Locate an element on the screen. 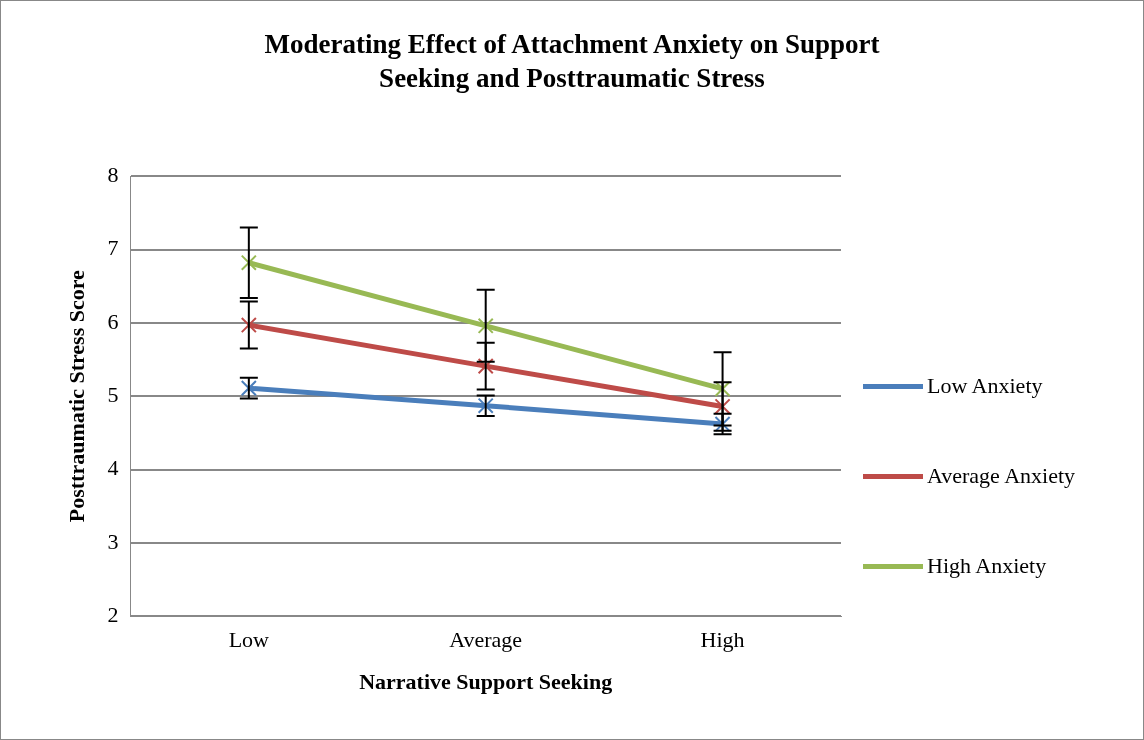 This screenshot has height=740, width=1144. y-tick-label: 8 is located at coordinates (113, 174).